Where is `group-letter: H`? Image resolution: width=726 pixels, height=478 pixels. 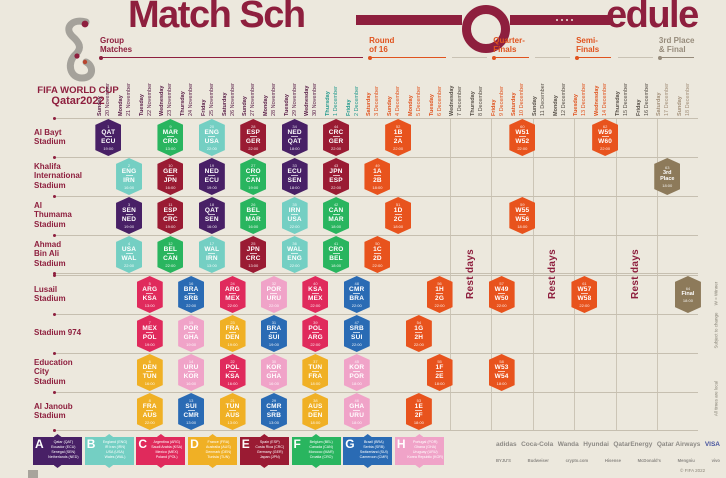
group-letter: H is located at coordinates (401, 444).